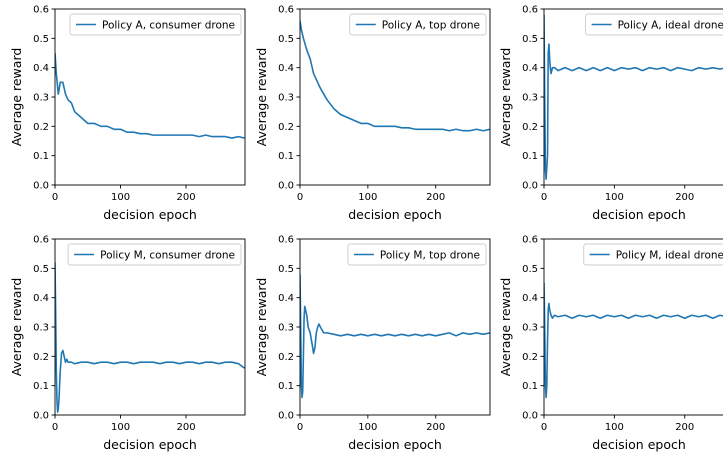 This screenshot has height=457, width=723. Describe the element at coordinates (430, 255) in the screenshot. I see `legend-label: Policy M, top drone` at that location.